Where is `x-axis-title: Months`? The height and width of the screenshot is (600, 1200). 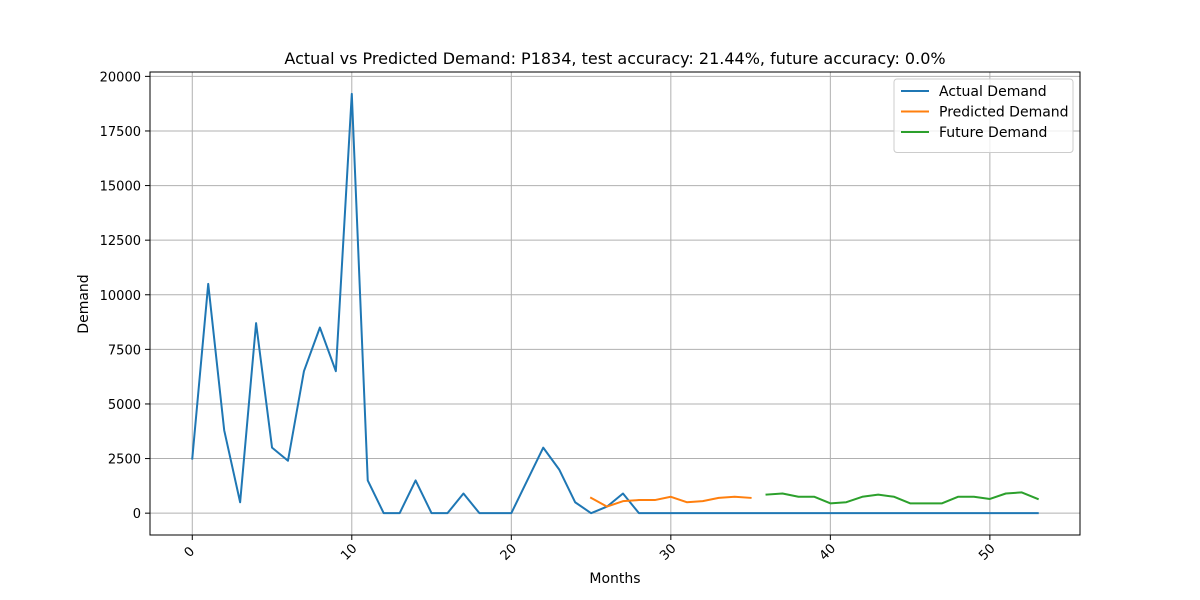
x-axis-title: Months is located at coordinates (614, 579).